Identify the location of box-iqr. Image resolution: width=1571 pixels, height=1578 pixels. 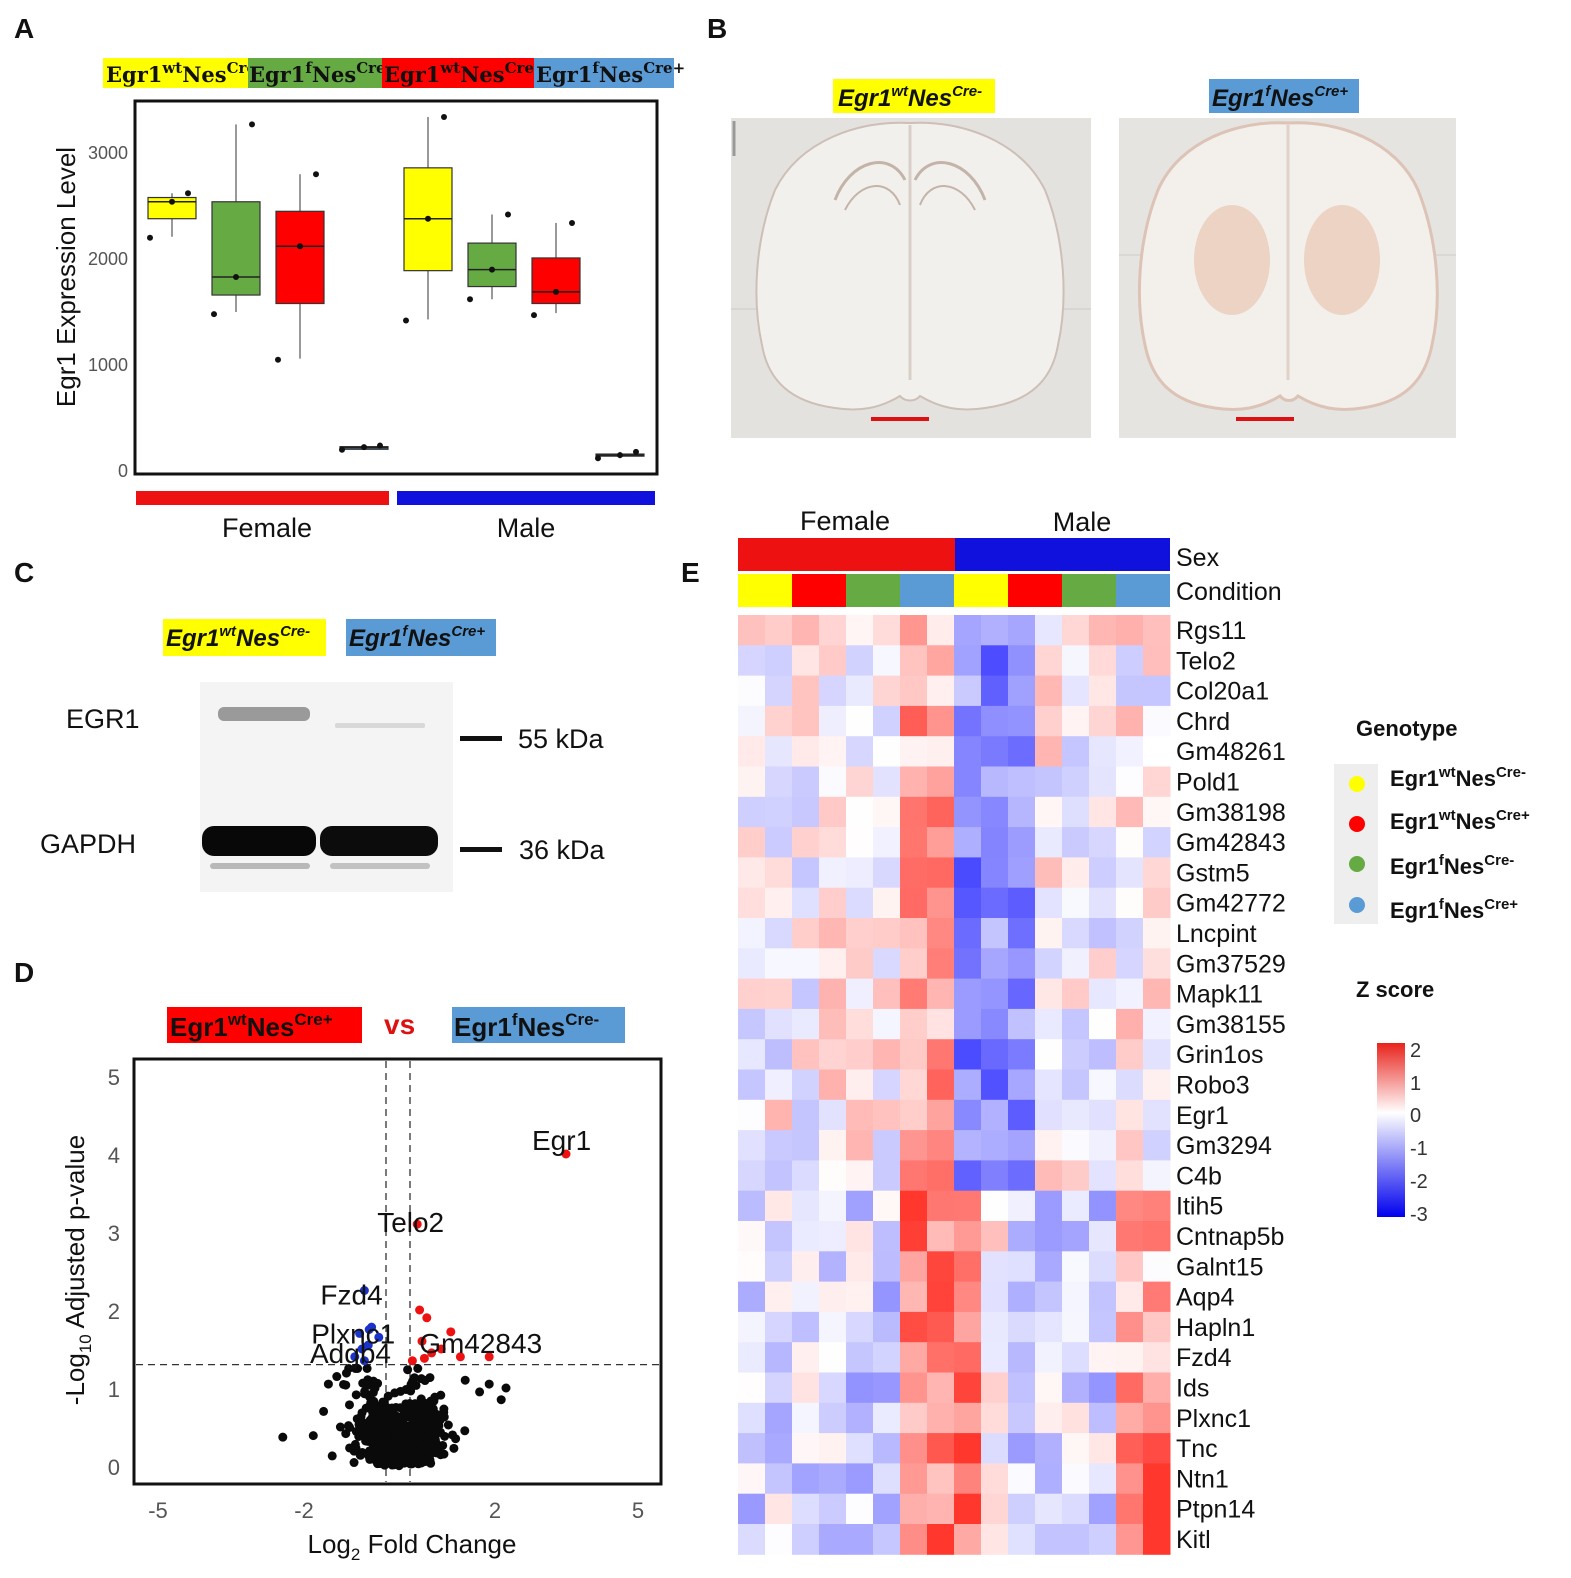
(236, 248).